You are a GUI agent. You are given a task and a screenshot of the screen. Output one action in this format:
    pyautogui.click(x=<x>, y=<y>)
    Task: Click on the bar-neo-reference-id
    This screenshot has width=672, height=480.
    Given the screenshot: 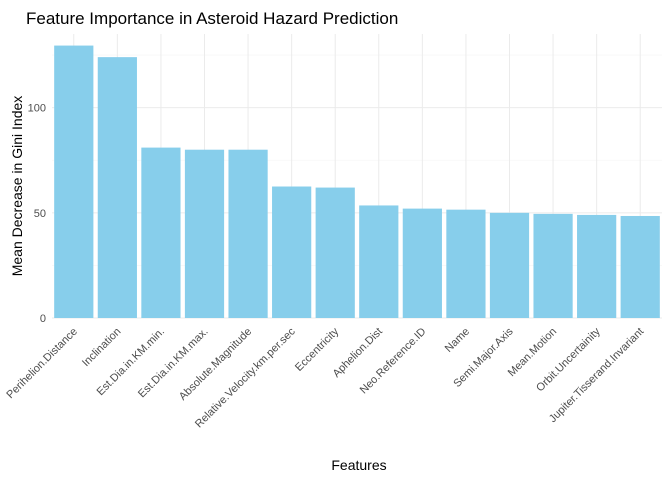 What is the action you would take?
    pyautogui.click(x=422, y=263)
    